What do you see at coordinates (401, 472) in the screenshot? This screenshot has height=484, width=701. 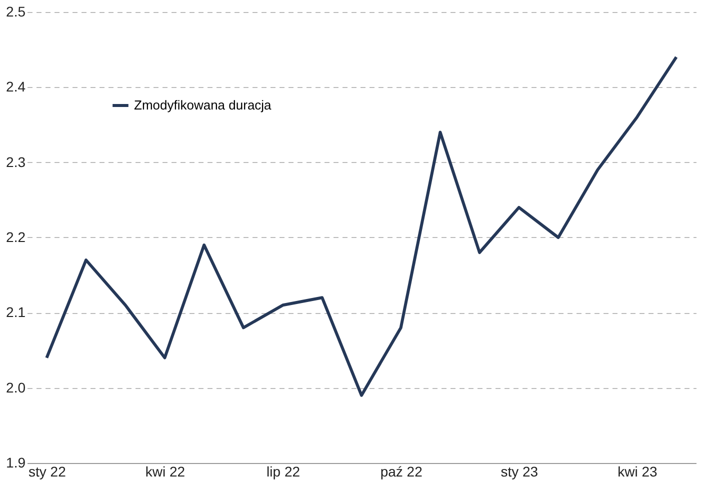 I see `x-tick-label: paź 22` at bounding box center [401, 472].